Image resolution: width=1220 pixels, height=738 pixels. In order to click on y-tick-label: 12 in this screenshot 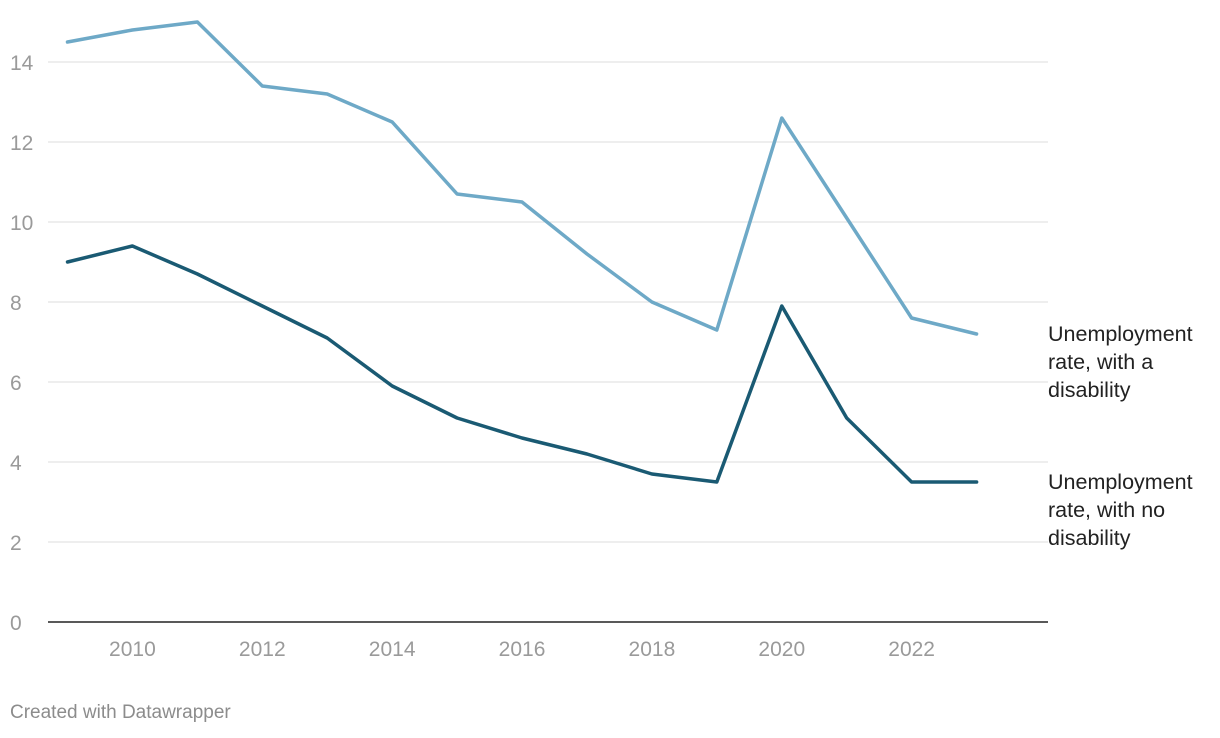, I will do `click(21, 143)`.